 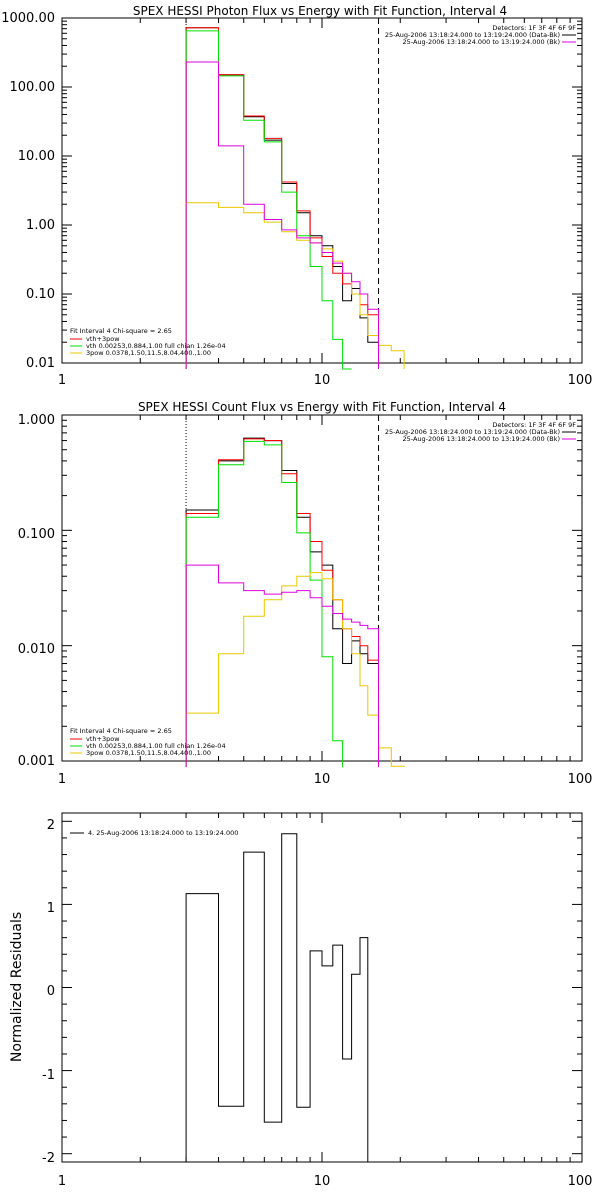 I want to click on residuals-xtick-1: 10, so click(x=322, y=1181).